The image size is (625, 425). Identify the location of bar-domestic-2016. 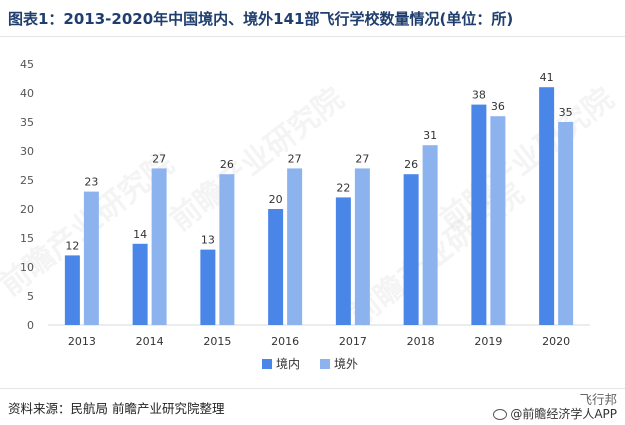
(276, 267).